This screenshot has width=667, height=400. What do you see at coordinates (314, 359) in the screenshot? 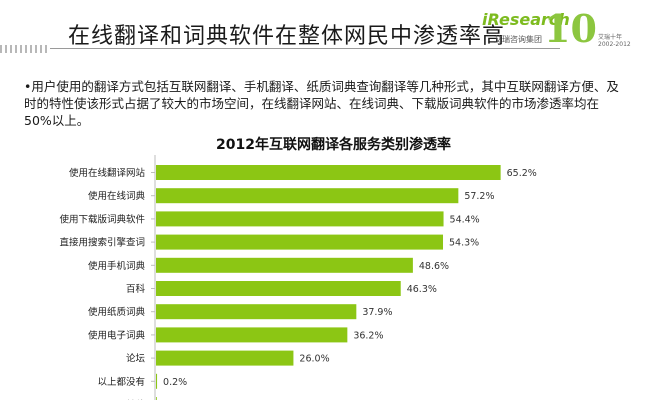
I see `value-label: 26.0%` at bounding box center [314, 359].